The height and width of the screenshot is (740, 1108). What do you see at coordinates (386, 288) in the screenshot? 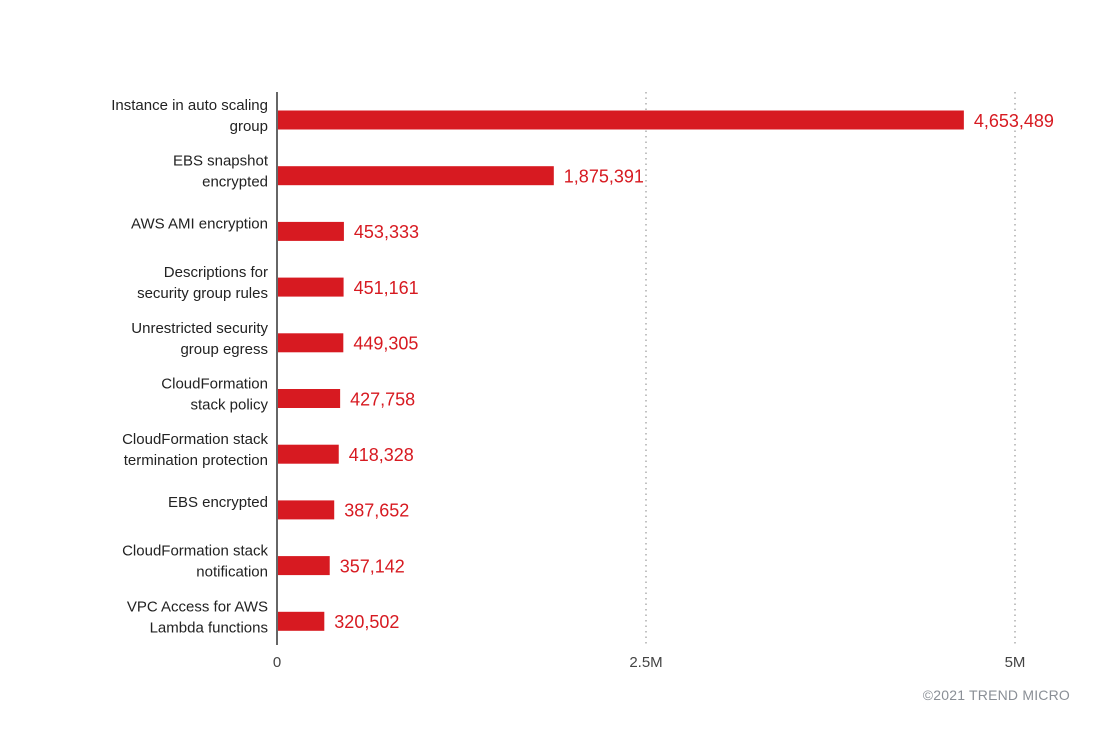
I see `value-label: 451,161` at bounding box center [386, 288].